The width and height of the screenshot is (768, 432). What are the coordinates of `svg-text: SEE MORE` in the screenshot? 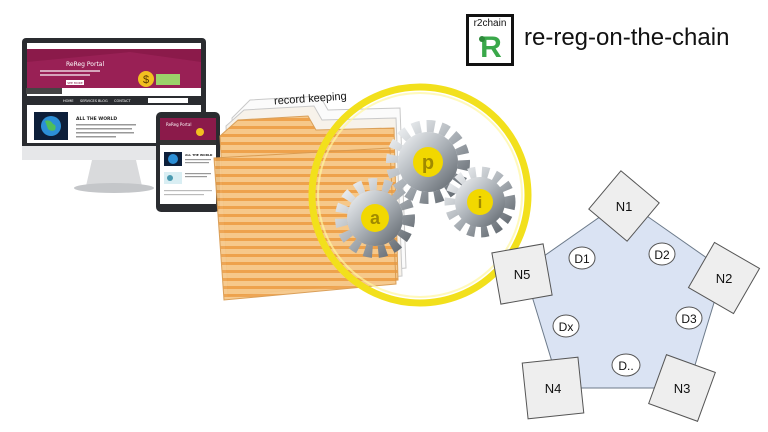 It's located at (75, 83).